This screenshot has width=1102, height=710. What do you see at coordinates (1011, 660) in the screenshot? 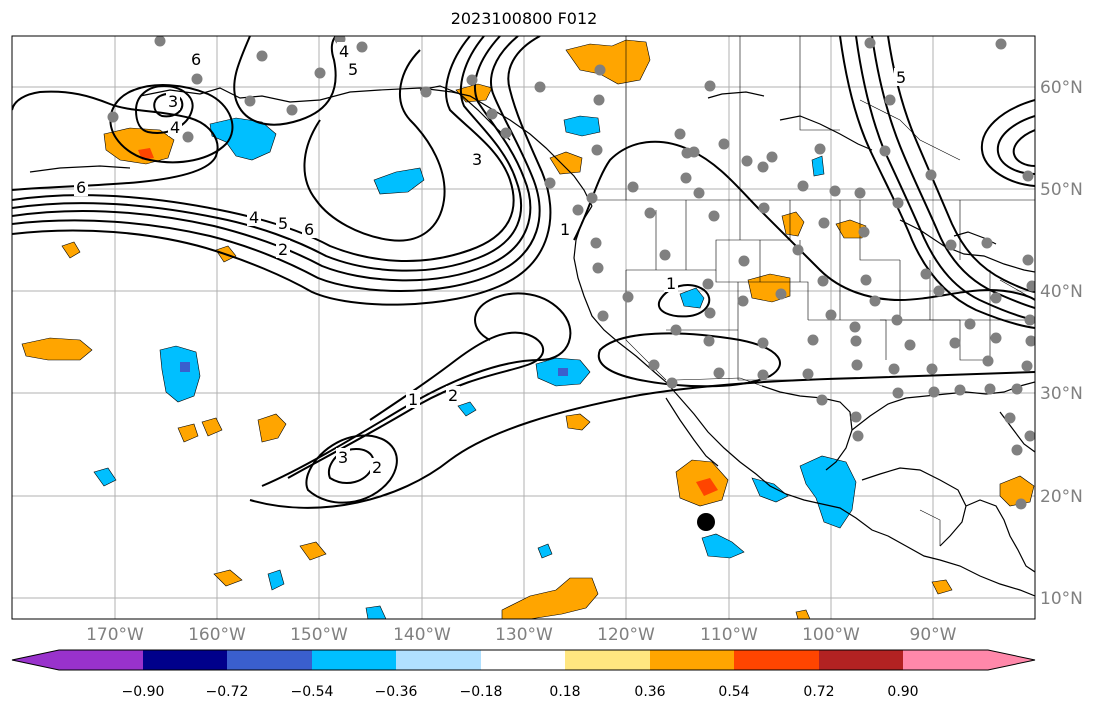
I see `colorbar-extend-max` at bounding box center [1011, 660].